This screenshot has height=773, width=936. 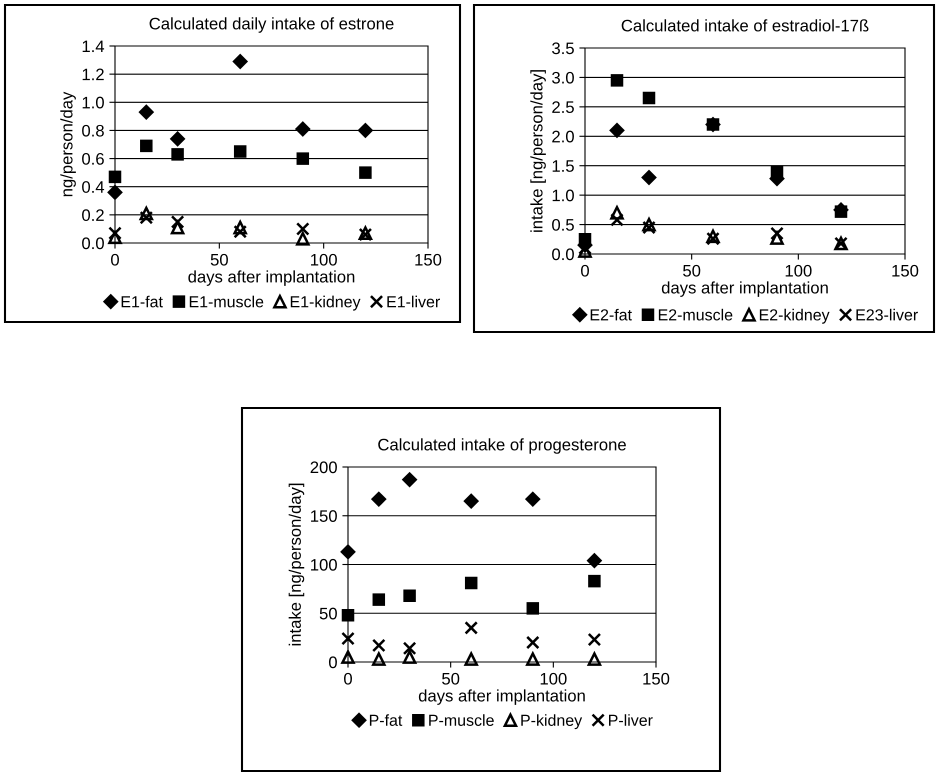 What do you see at coordinates (93, 215) in the screenshot?
I see `y-tick-label: 0.2` at bounding box center [93, 215].